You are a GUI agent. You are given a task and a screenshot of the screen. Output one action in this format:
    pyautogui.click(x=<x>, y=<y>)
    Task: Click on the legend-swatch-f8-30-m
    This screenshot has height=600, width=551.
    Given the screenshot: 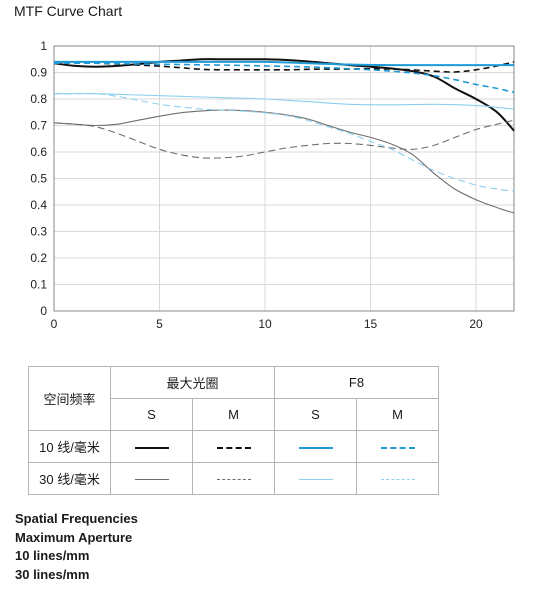 What is the action you would take?
    pyautogui.click(x=397, y=480)
    